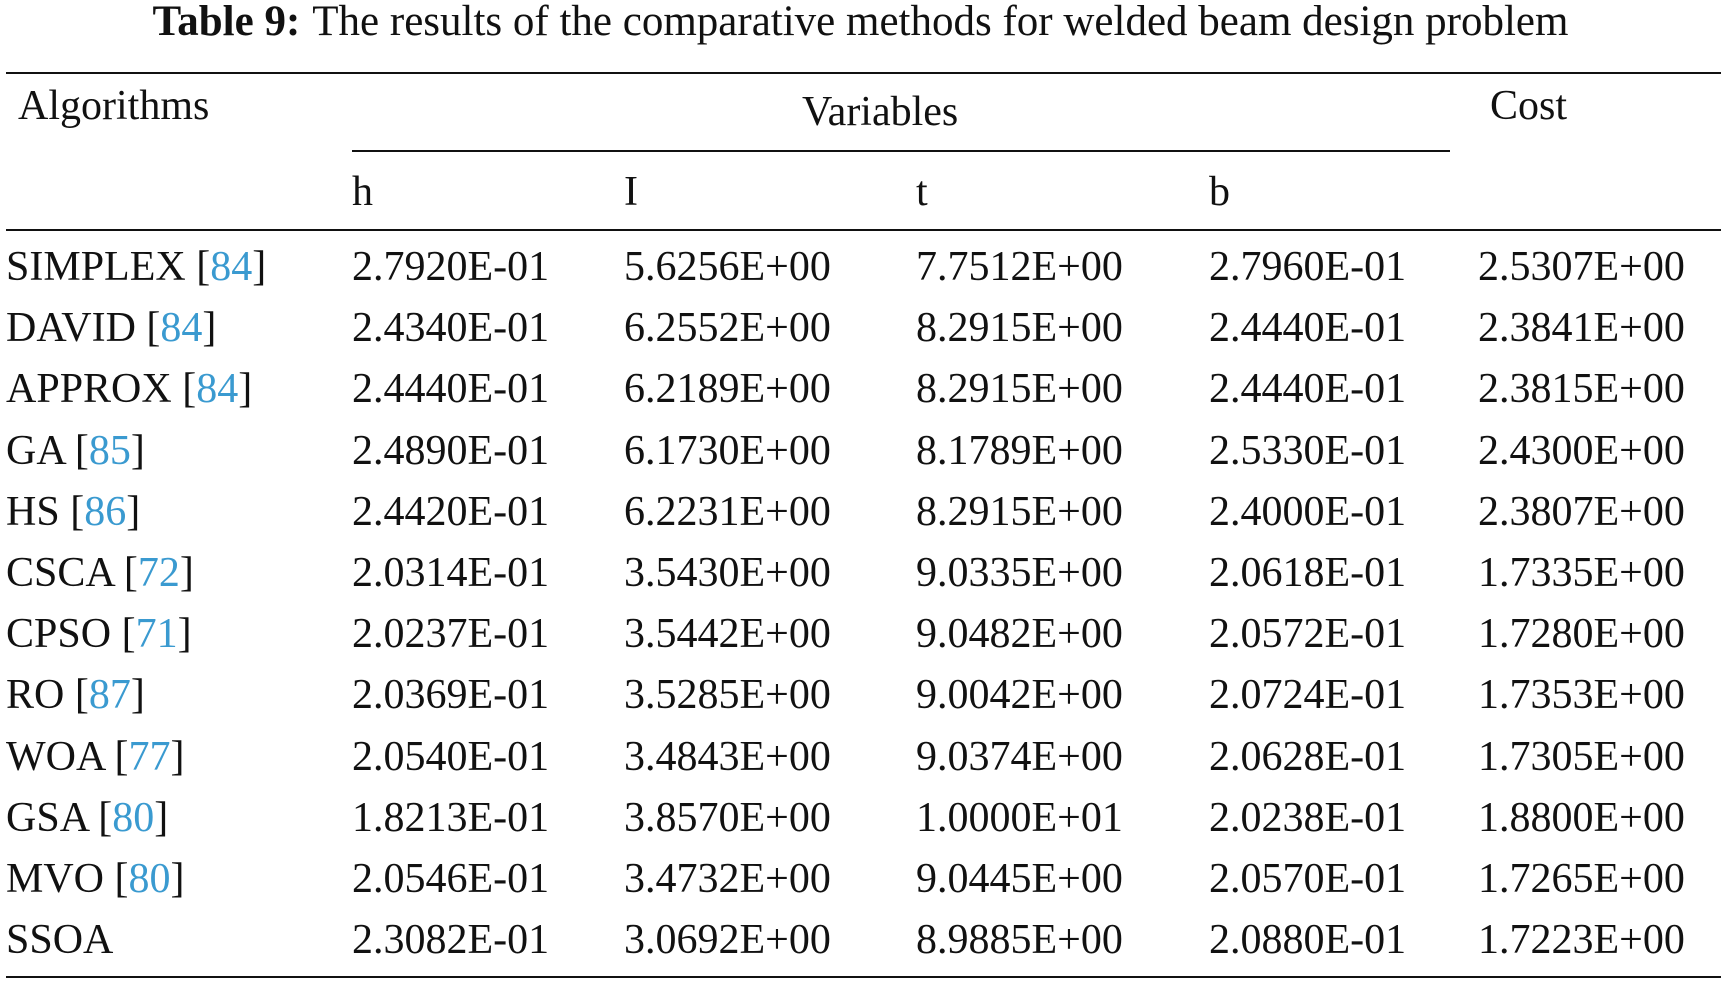 The height and width of the screenshot is (983, 1721). Describe the element at coordinates (880, 112) in the screenshot. I see `header-variables: Variables` at that location.